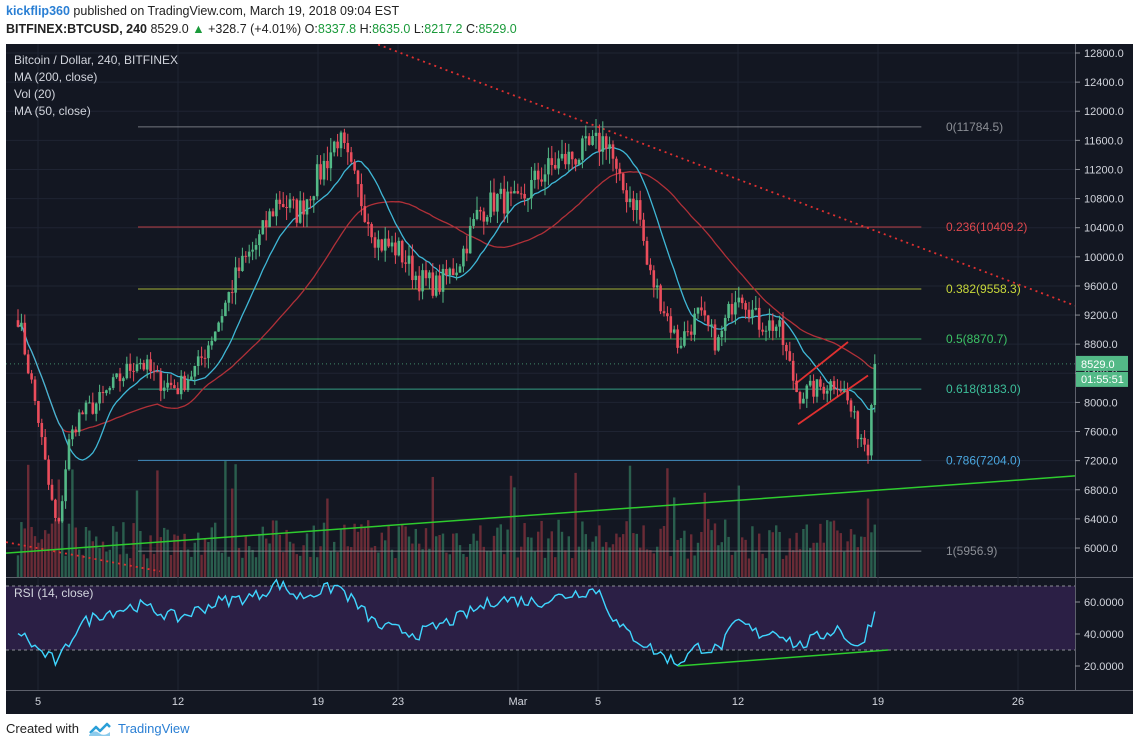 The width and height of the screenshot is (1133, 746). Describe the element at coordinates (540, 514) in the screenshot. I see `ascending-support-line` at that location.